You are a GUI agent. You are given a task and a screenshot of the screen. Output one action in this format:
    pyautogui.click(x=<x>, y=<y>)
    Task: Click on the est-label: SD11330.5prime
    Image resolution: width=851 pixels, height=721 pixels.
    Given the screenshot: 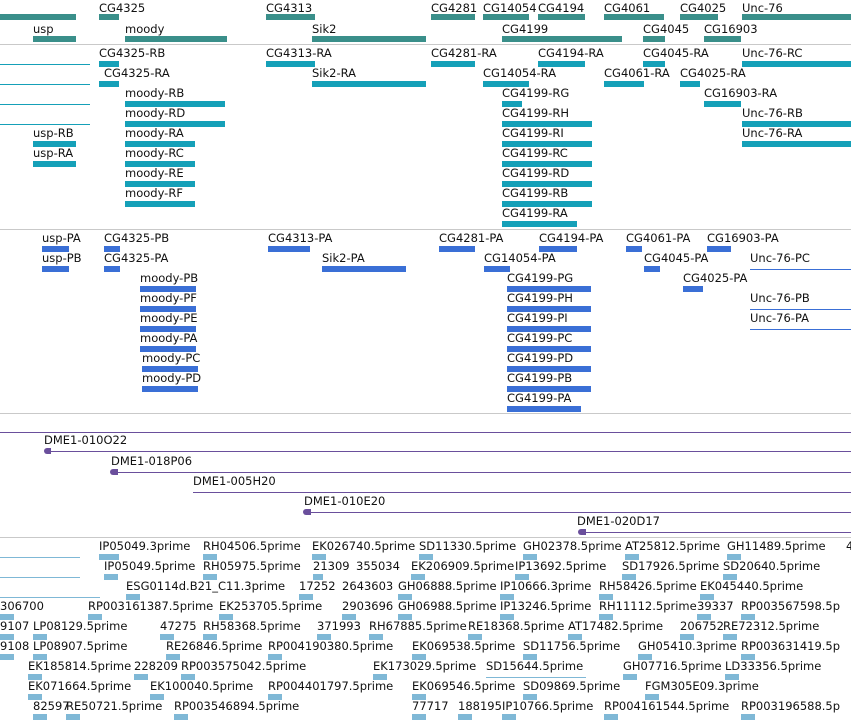 What is the action you would take?
    pyautogui.click(x=468, y=546)
    